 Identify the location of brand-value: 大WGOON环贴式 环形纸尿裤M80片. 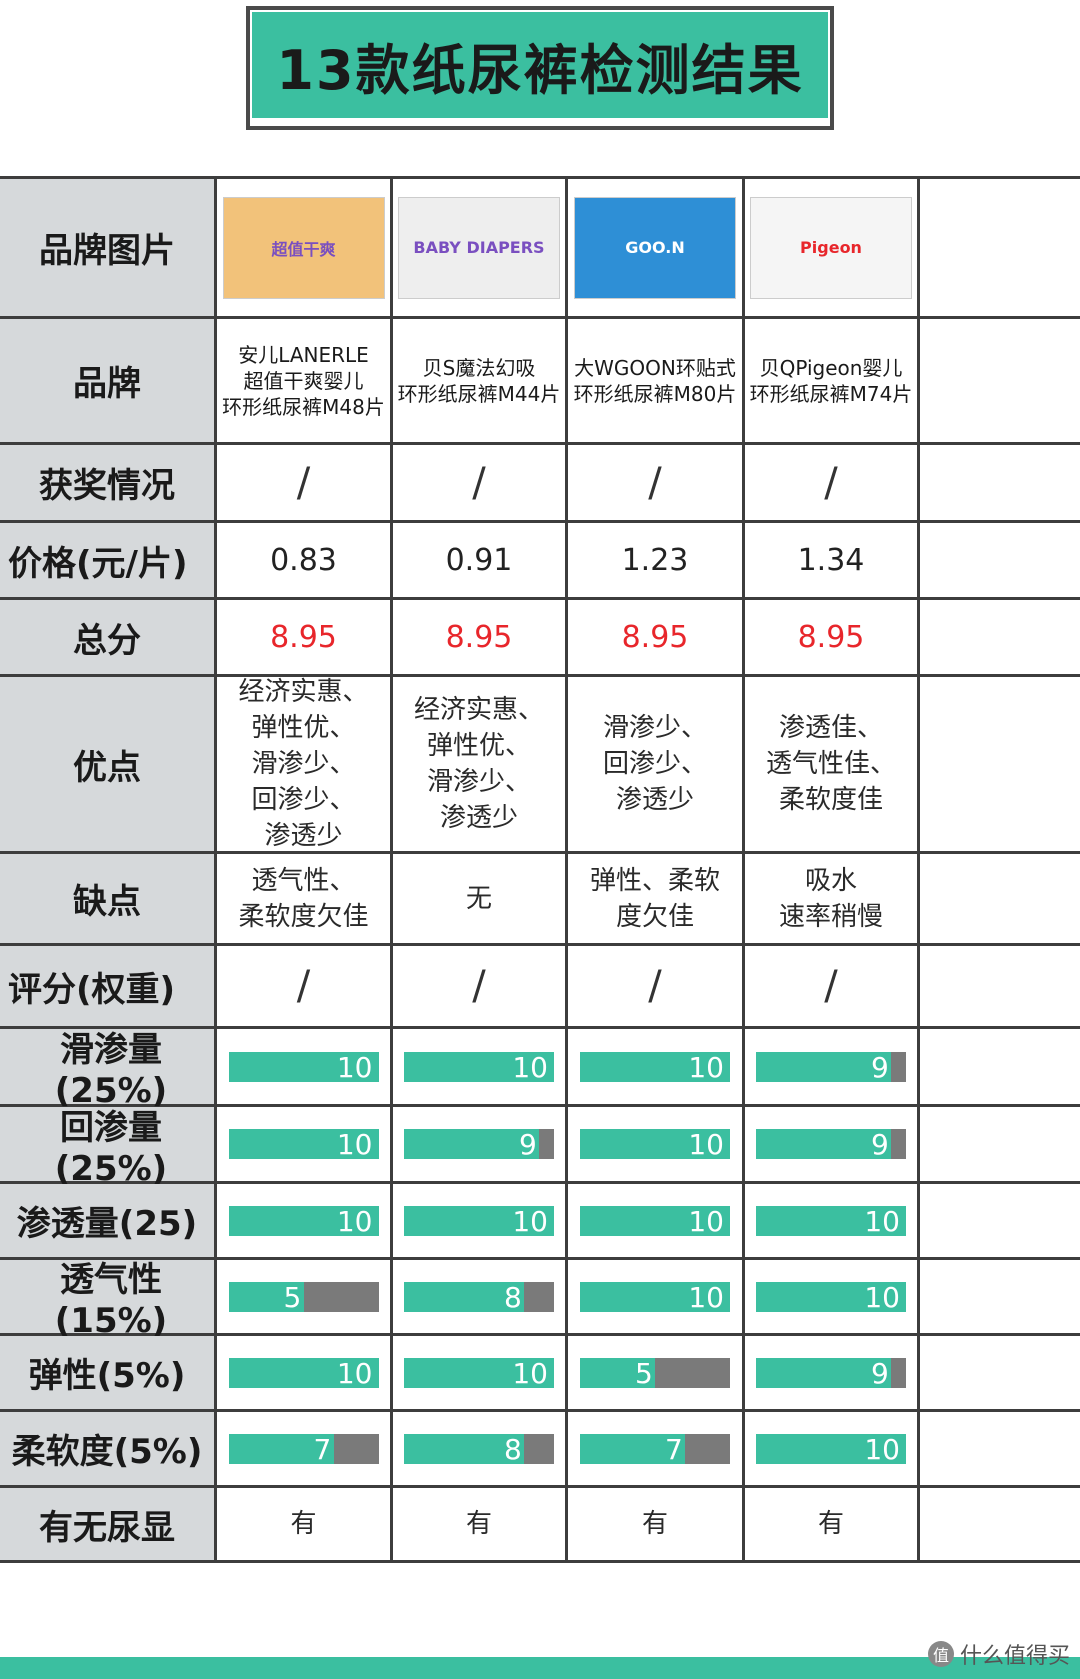
(655, 380).